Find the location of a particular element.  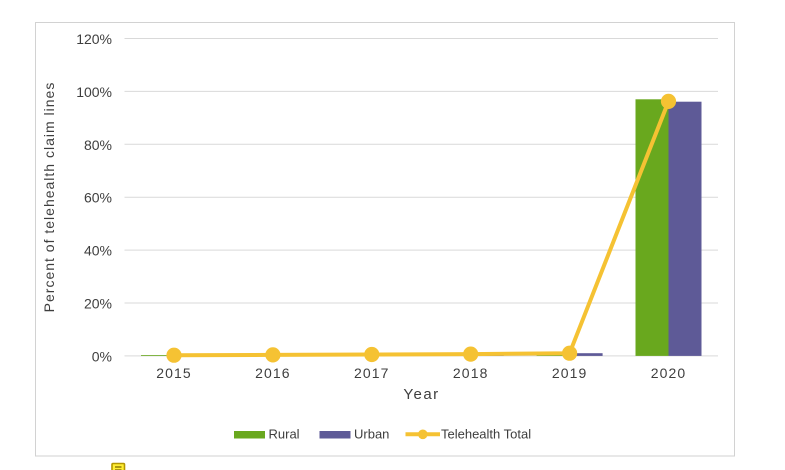

svg-text: 60% is located at coordinates (98, 198).